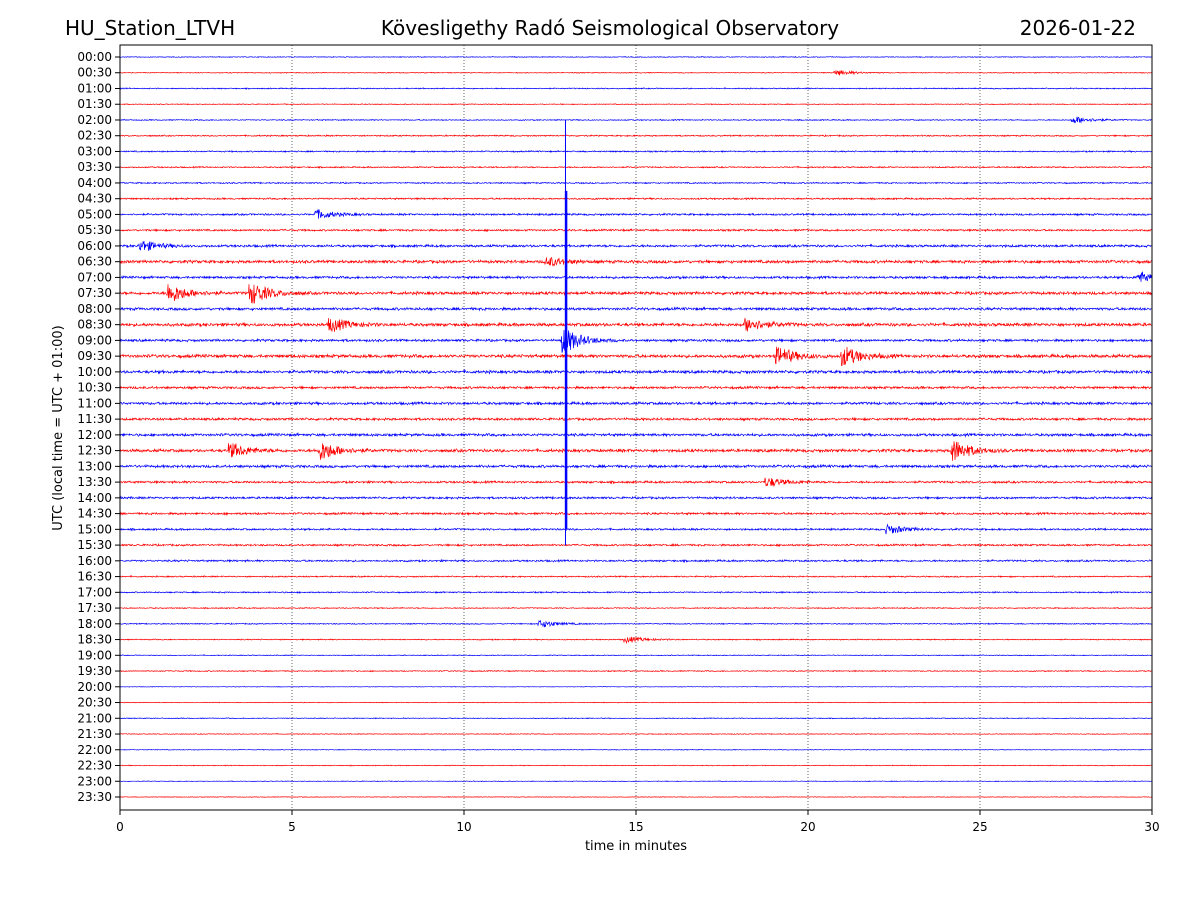  I want to click on trace-2000, so click(635, 687).